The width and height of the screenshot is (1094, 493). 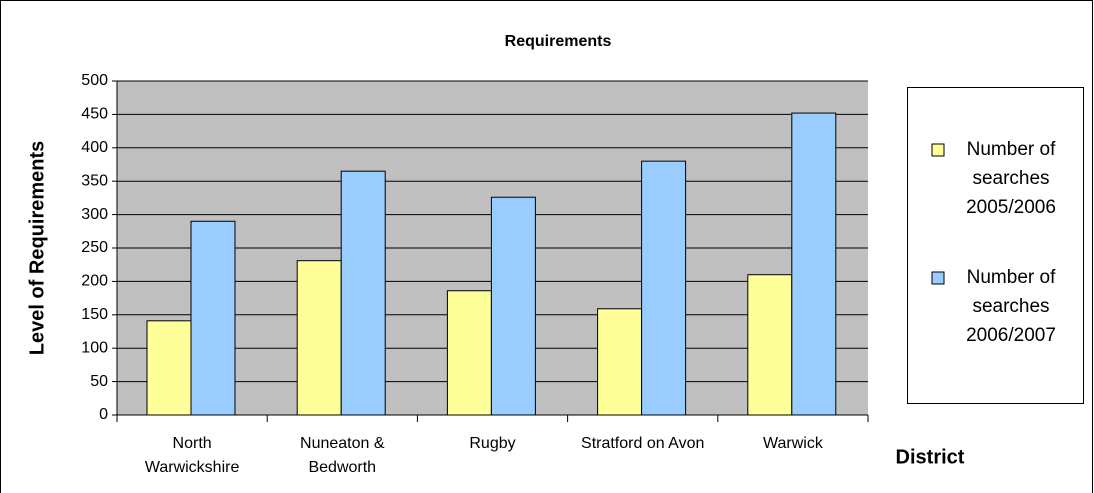 What do you see at coordinates (192, 455) in the screenshot?
I see `x-tick-label: North Warwickshire` at bounding box center [192, 455].